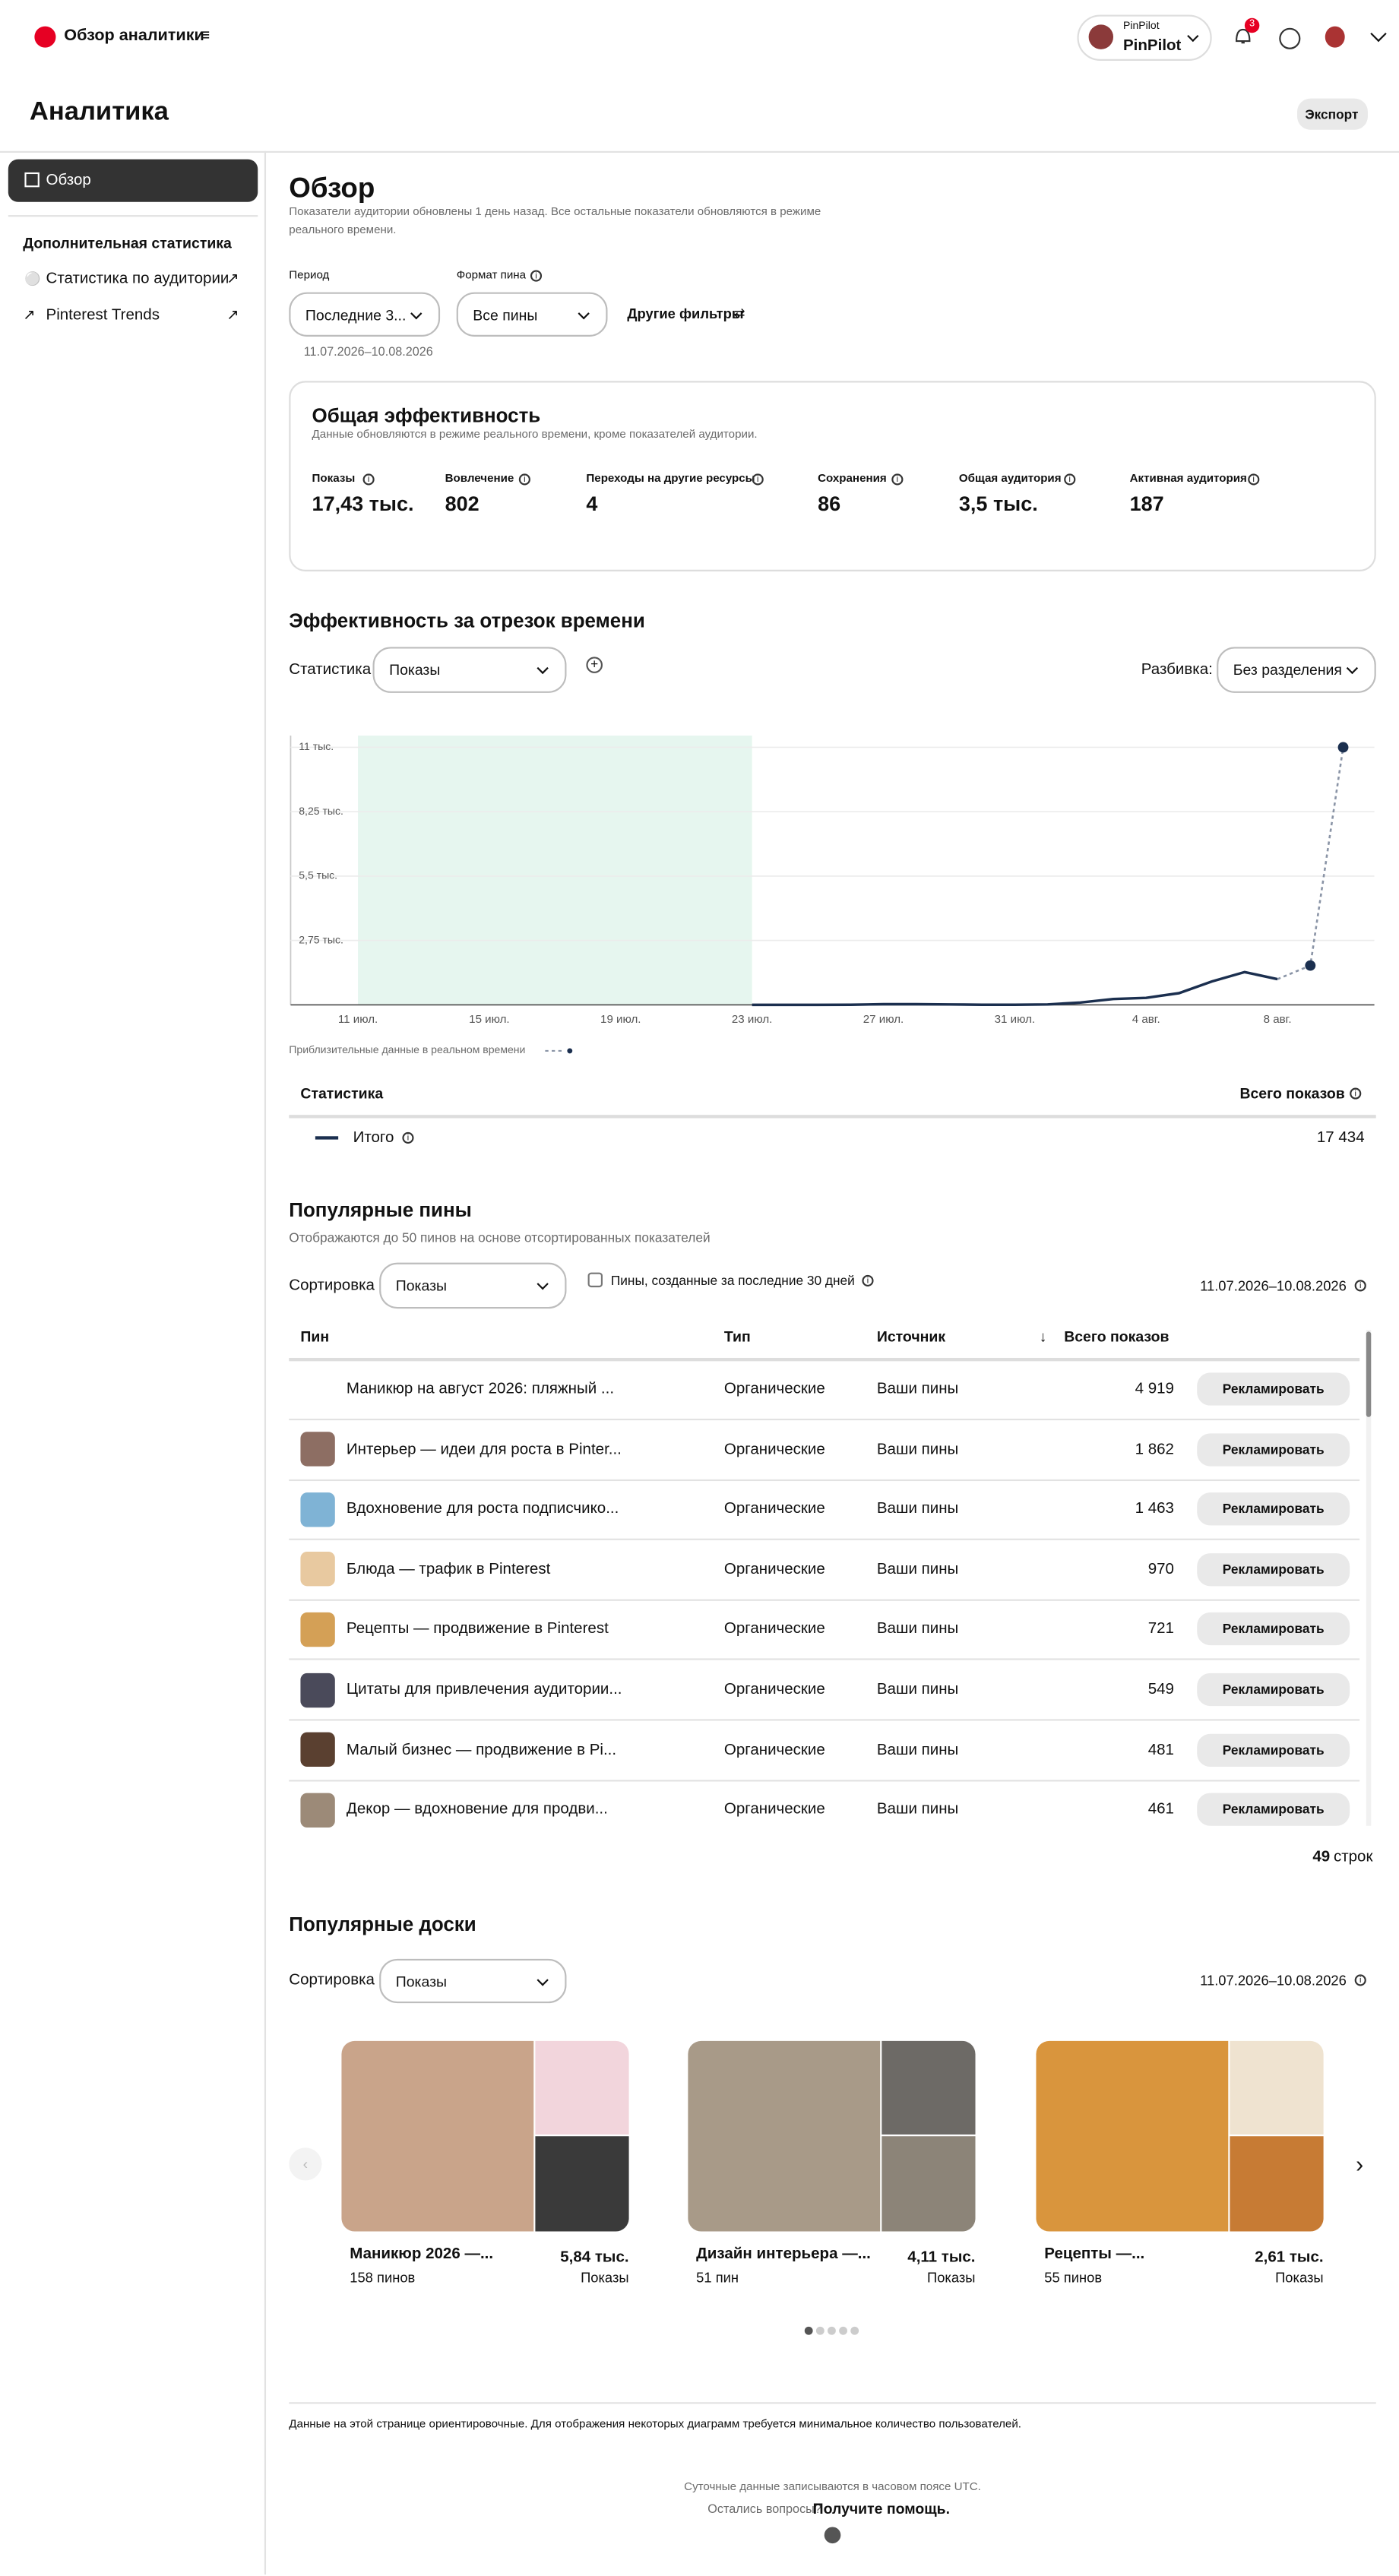 This screenshot has height=2576, width=1399. I want to click on pin-impressions: 721, so click(1160, 1630).